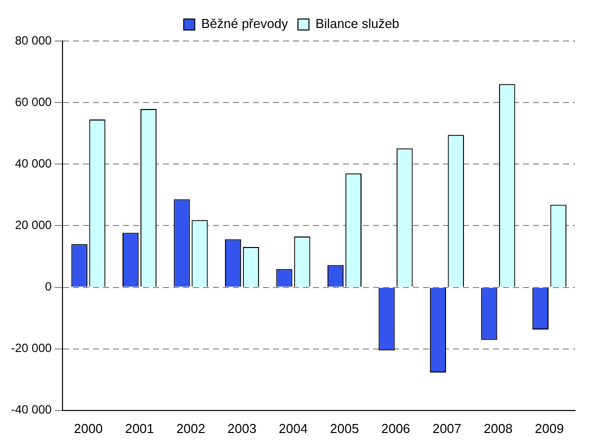 This screenshot has height=448, width=595. What do you see at coordinates (293, 428) in the screenshot?
I see `x-tick-label: 2004` at bounding box center [293, 428].